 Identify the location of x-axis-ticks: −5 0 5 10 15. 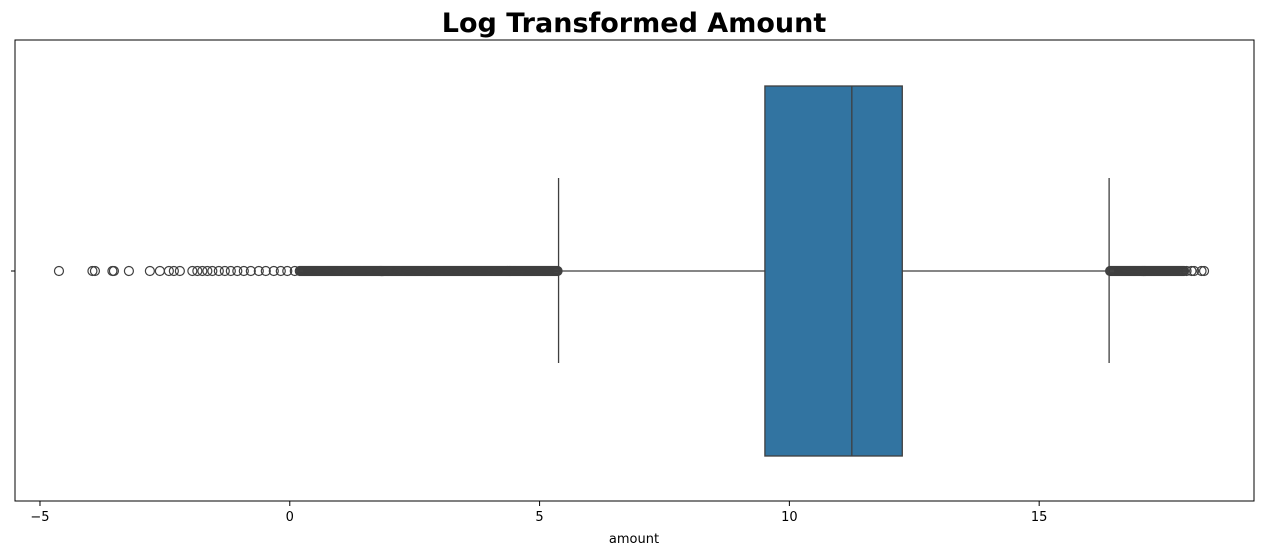
(538, 513).